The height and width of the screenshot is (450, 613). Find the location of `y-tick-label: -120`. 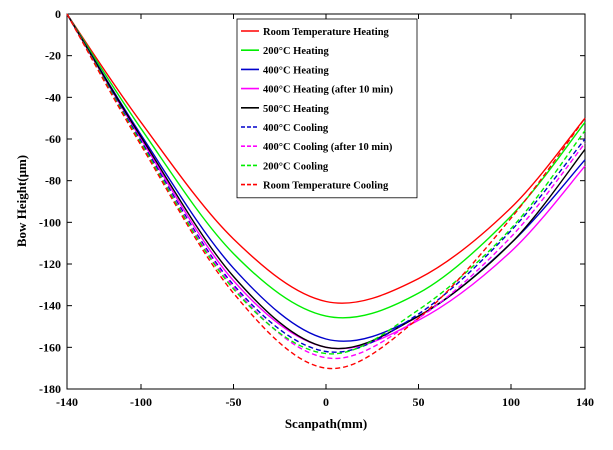

y-tick-label: -120 is located at coordinates (50, 264).